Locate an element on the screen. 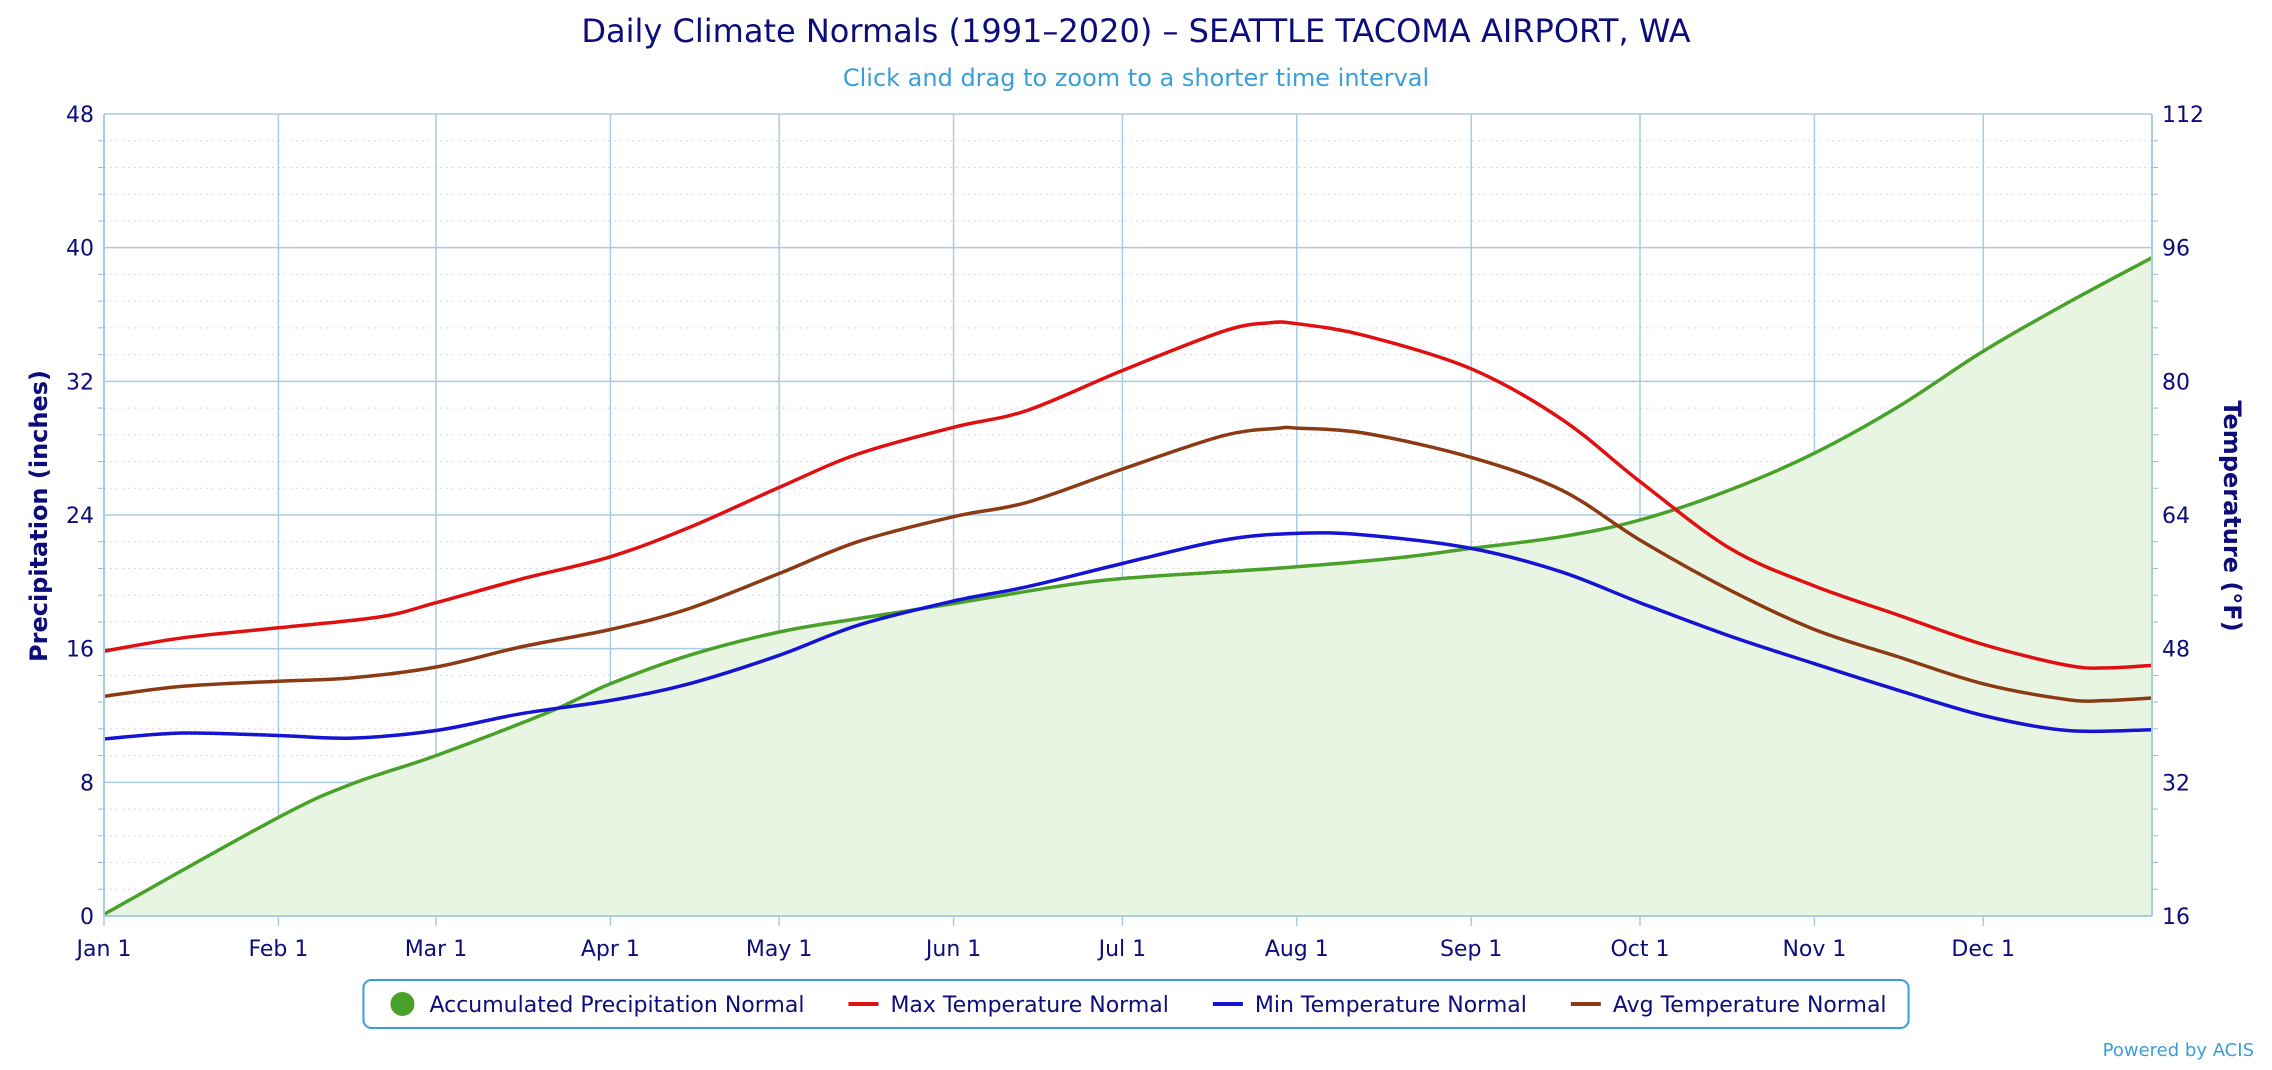 Image resolution: width=2272 pixels, height=1070 pixels. legend-item: Min Temperature Normal is located at coordinates (1369, 1005).